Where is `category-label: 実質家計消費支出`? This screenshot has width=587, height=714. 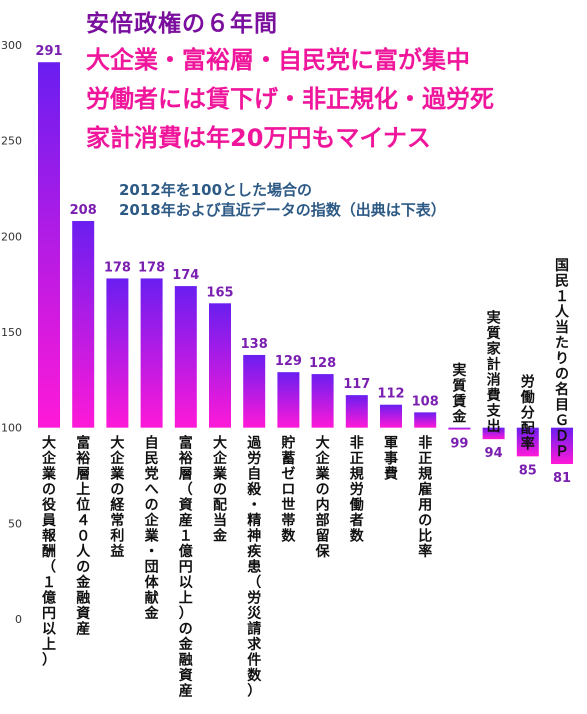 category-label: 実質家計消費支出 is located at coordinates (494, 373).